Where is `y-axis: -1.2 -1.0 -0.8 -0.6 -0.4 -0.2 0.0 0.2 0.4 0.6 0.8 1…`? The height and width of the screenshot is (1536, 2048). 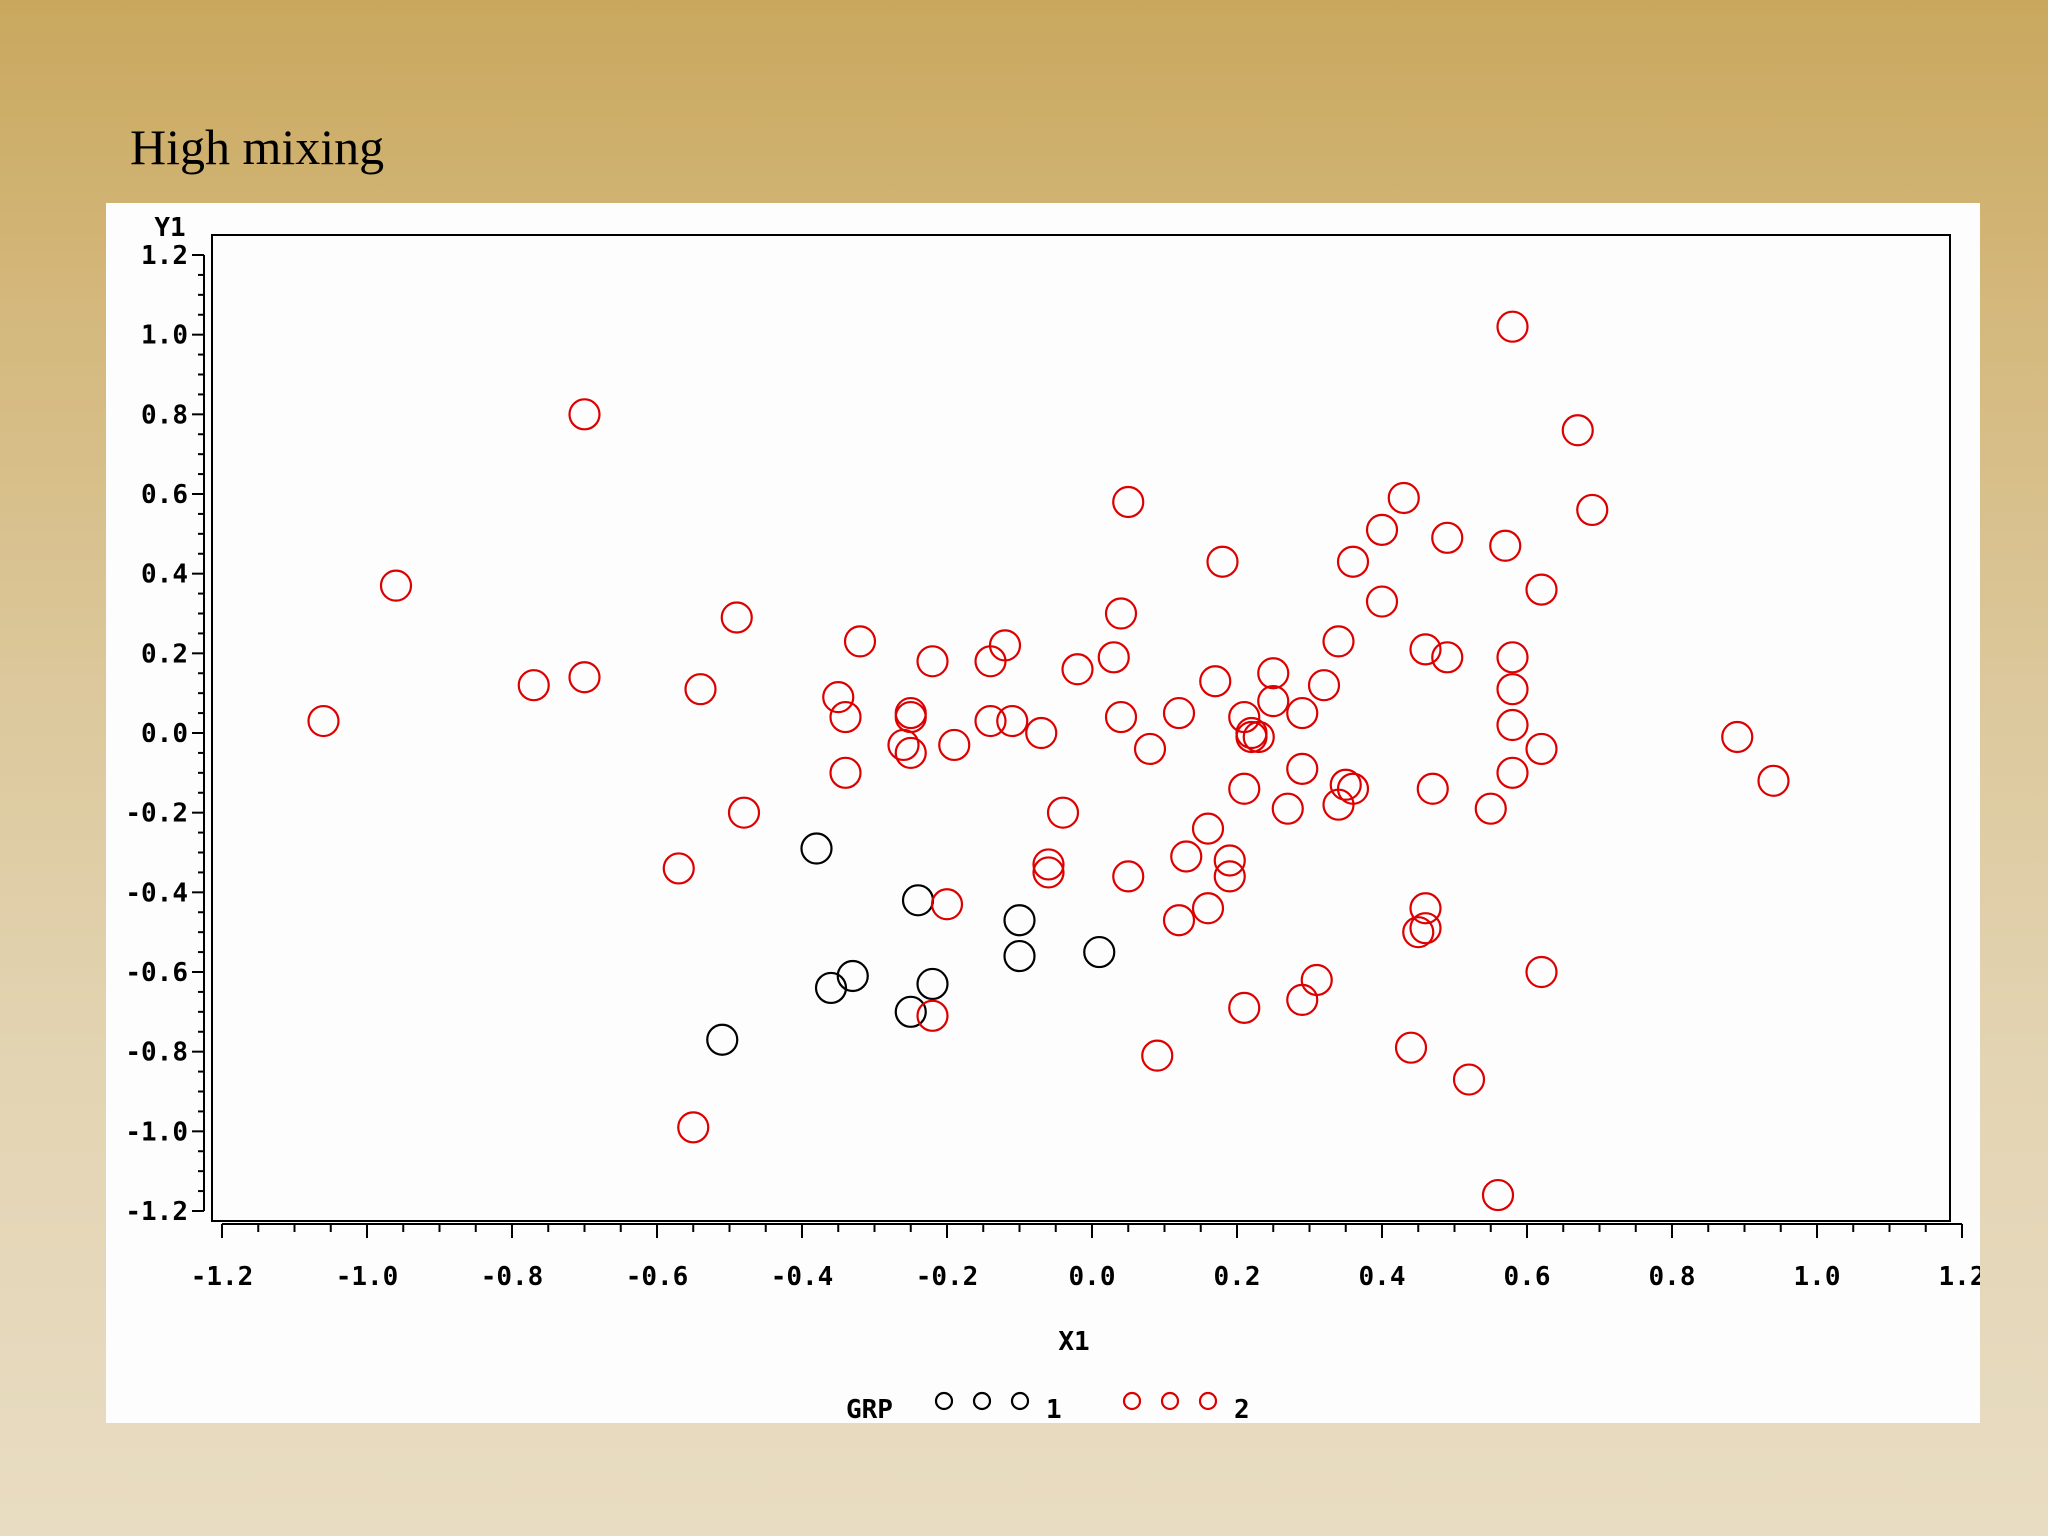 y-axis: -1.2 -1.0 -0.8 -0.6 -0.4 -0.2 0.0 0.2 0.4 0.6 0.8 1… is located at coordinates (165, 734).